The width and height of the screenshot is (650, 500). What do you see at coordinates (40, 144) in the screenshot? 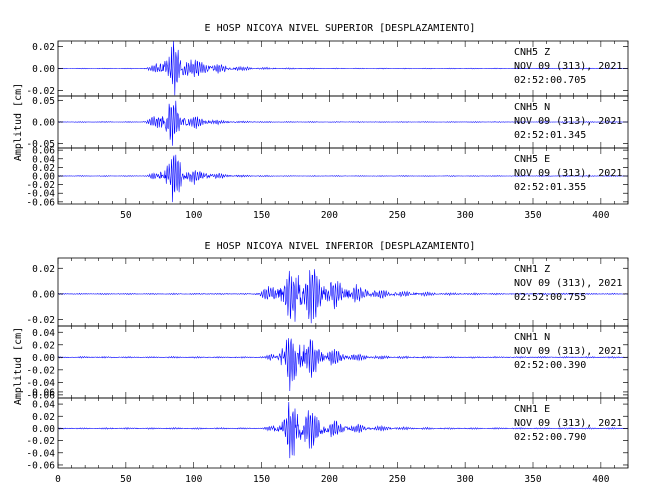
I see `y-tick-label: -0.05` at bounding box center [40, 144].